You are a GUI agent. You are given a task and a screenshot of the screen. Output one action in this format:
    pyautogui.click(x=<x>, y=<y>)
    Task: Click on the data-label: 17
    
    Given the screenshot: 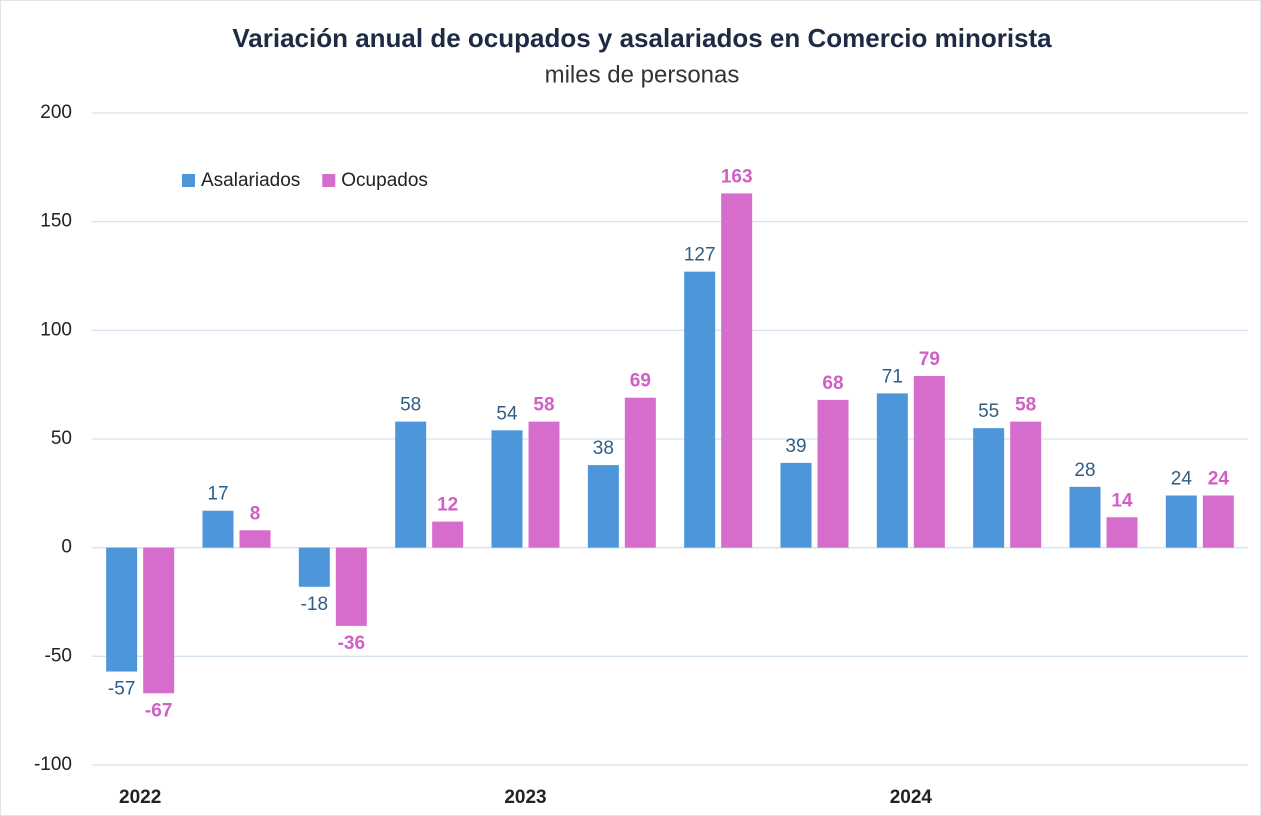 What is the action you would take?
    pyautogui.click(x=217, y=494)
    